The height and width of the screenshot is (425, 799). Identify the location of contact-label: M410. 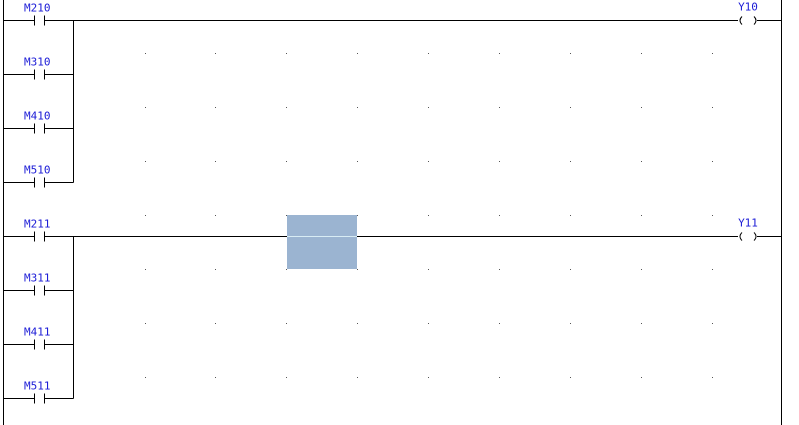
(37, 116).